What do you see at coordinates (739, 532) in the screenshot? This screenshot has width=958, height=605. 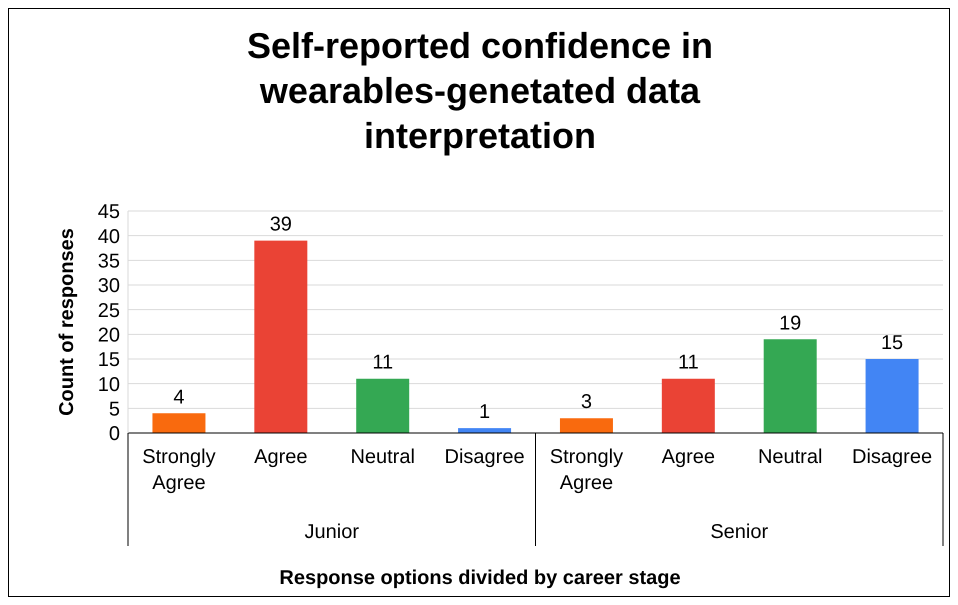 I see `text: Senior` at bounding box center [739, 532].